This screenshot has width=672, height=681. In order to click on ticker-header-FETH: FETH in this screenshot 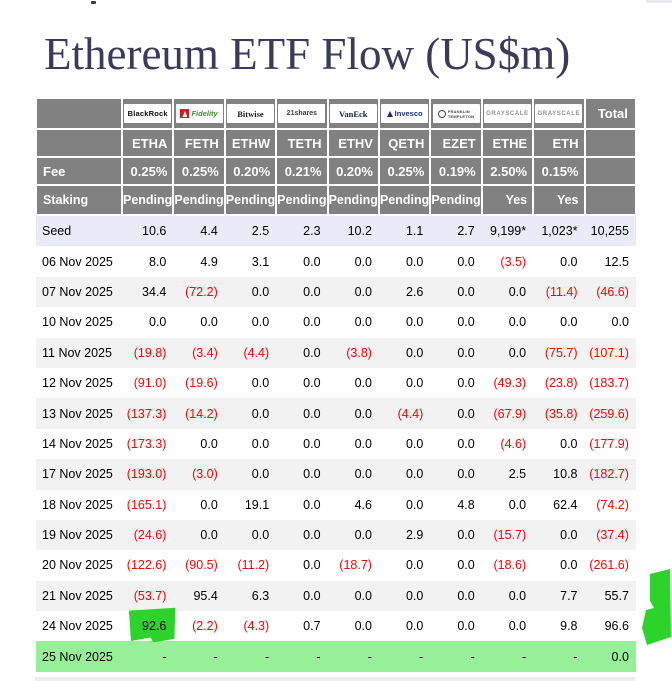, I will do `click(199, 143)`.